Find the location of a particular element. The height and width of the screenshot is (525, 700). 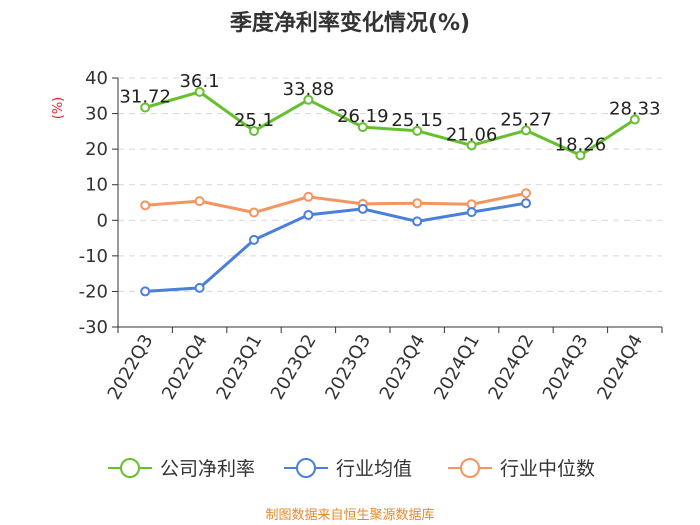

x-tick-label: 2024Q2 is located at coordinates (511, 367).